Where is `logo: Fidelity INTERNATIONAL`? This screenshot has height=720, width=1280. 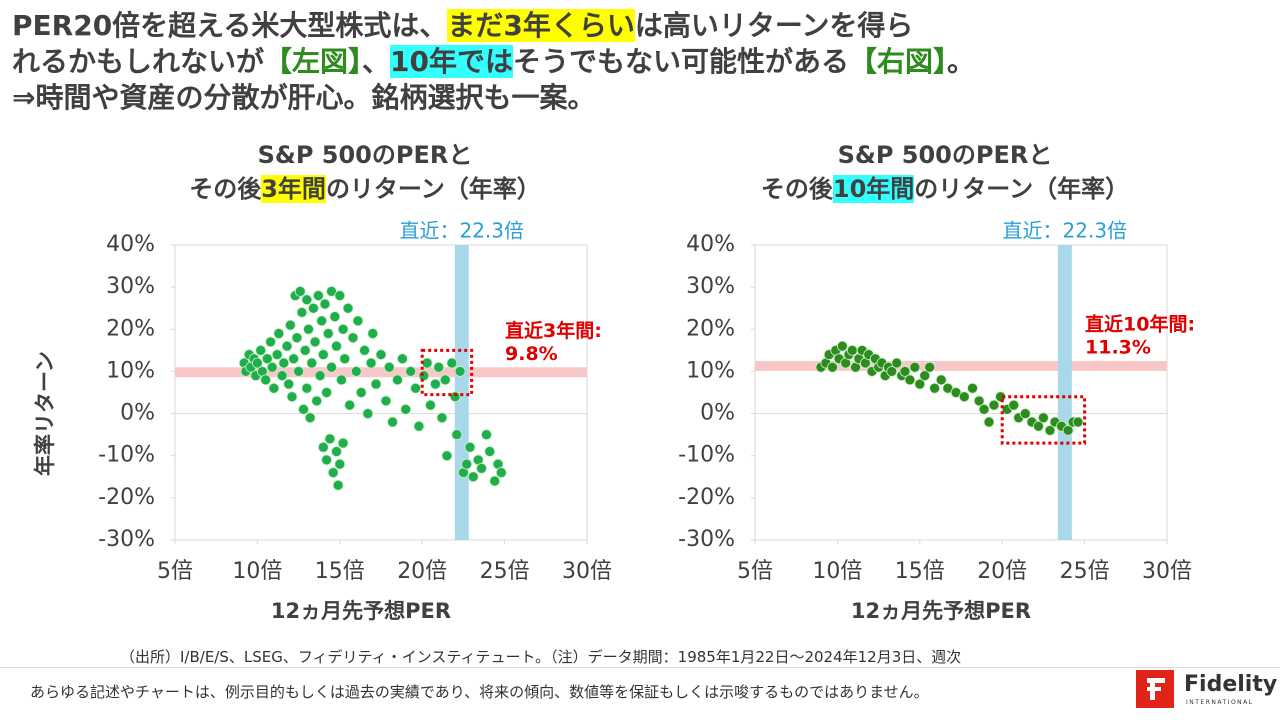
logo: Fidelity INTERNATIONAL is located at coordinates (1206, 690).